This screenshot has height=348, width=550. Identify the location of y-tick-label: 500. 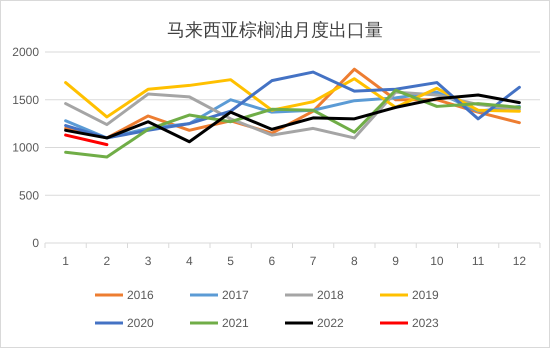
(29, 195).